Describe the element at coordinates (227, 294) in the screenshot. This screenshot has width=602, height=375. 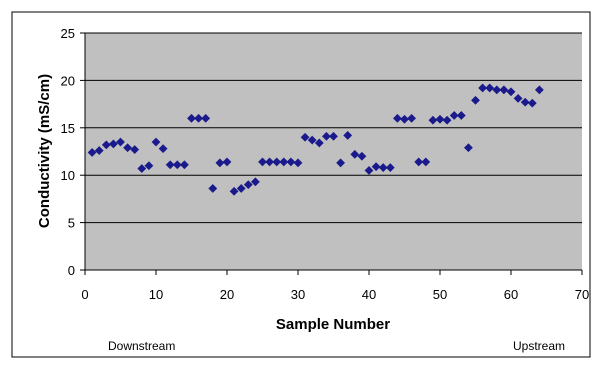
I see `x-tick-label: 20` at that location.